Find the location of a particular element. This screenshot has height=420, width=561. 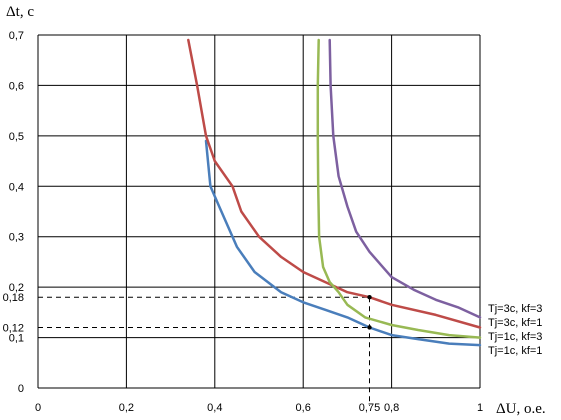

y-axis-title: Δt, с is located at coordinates (20, 12).